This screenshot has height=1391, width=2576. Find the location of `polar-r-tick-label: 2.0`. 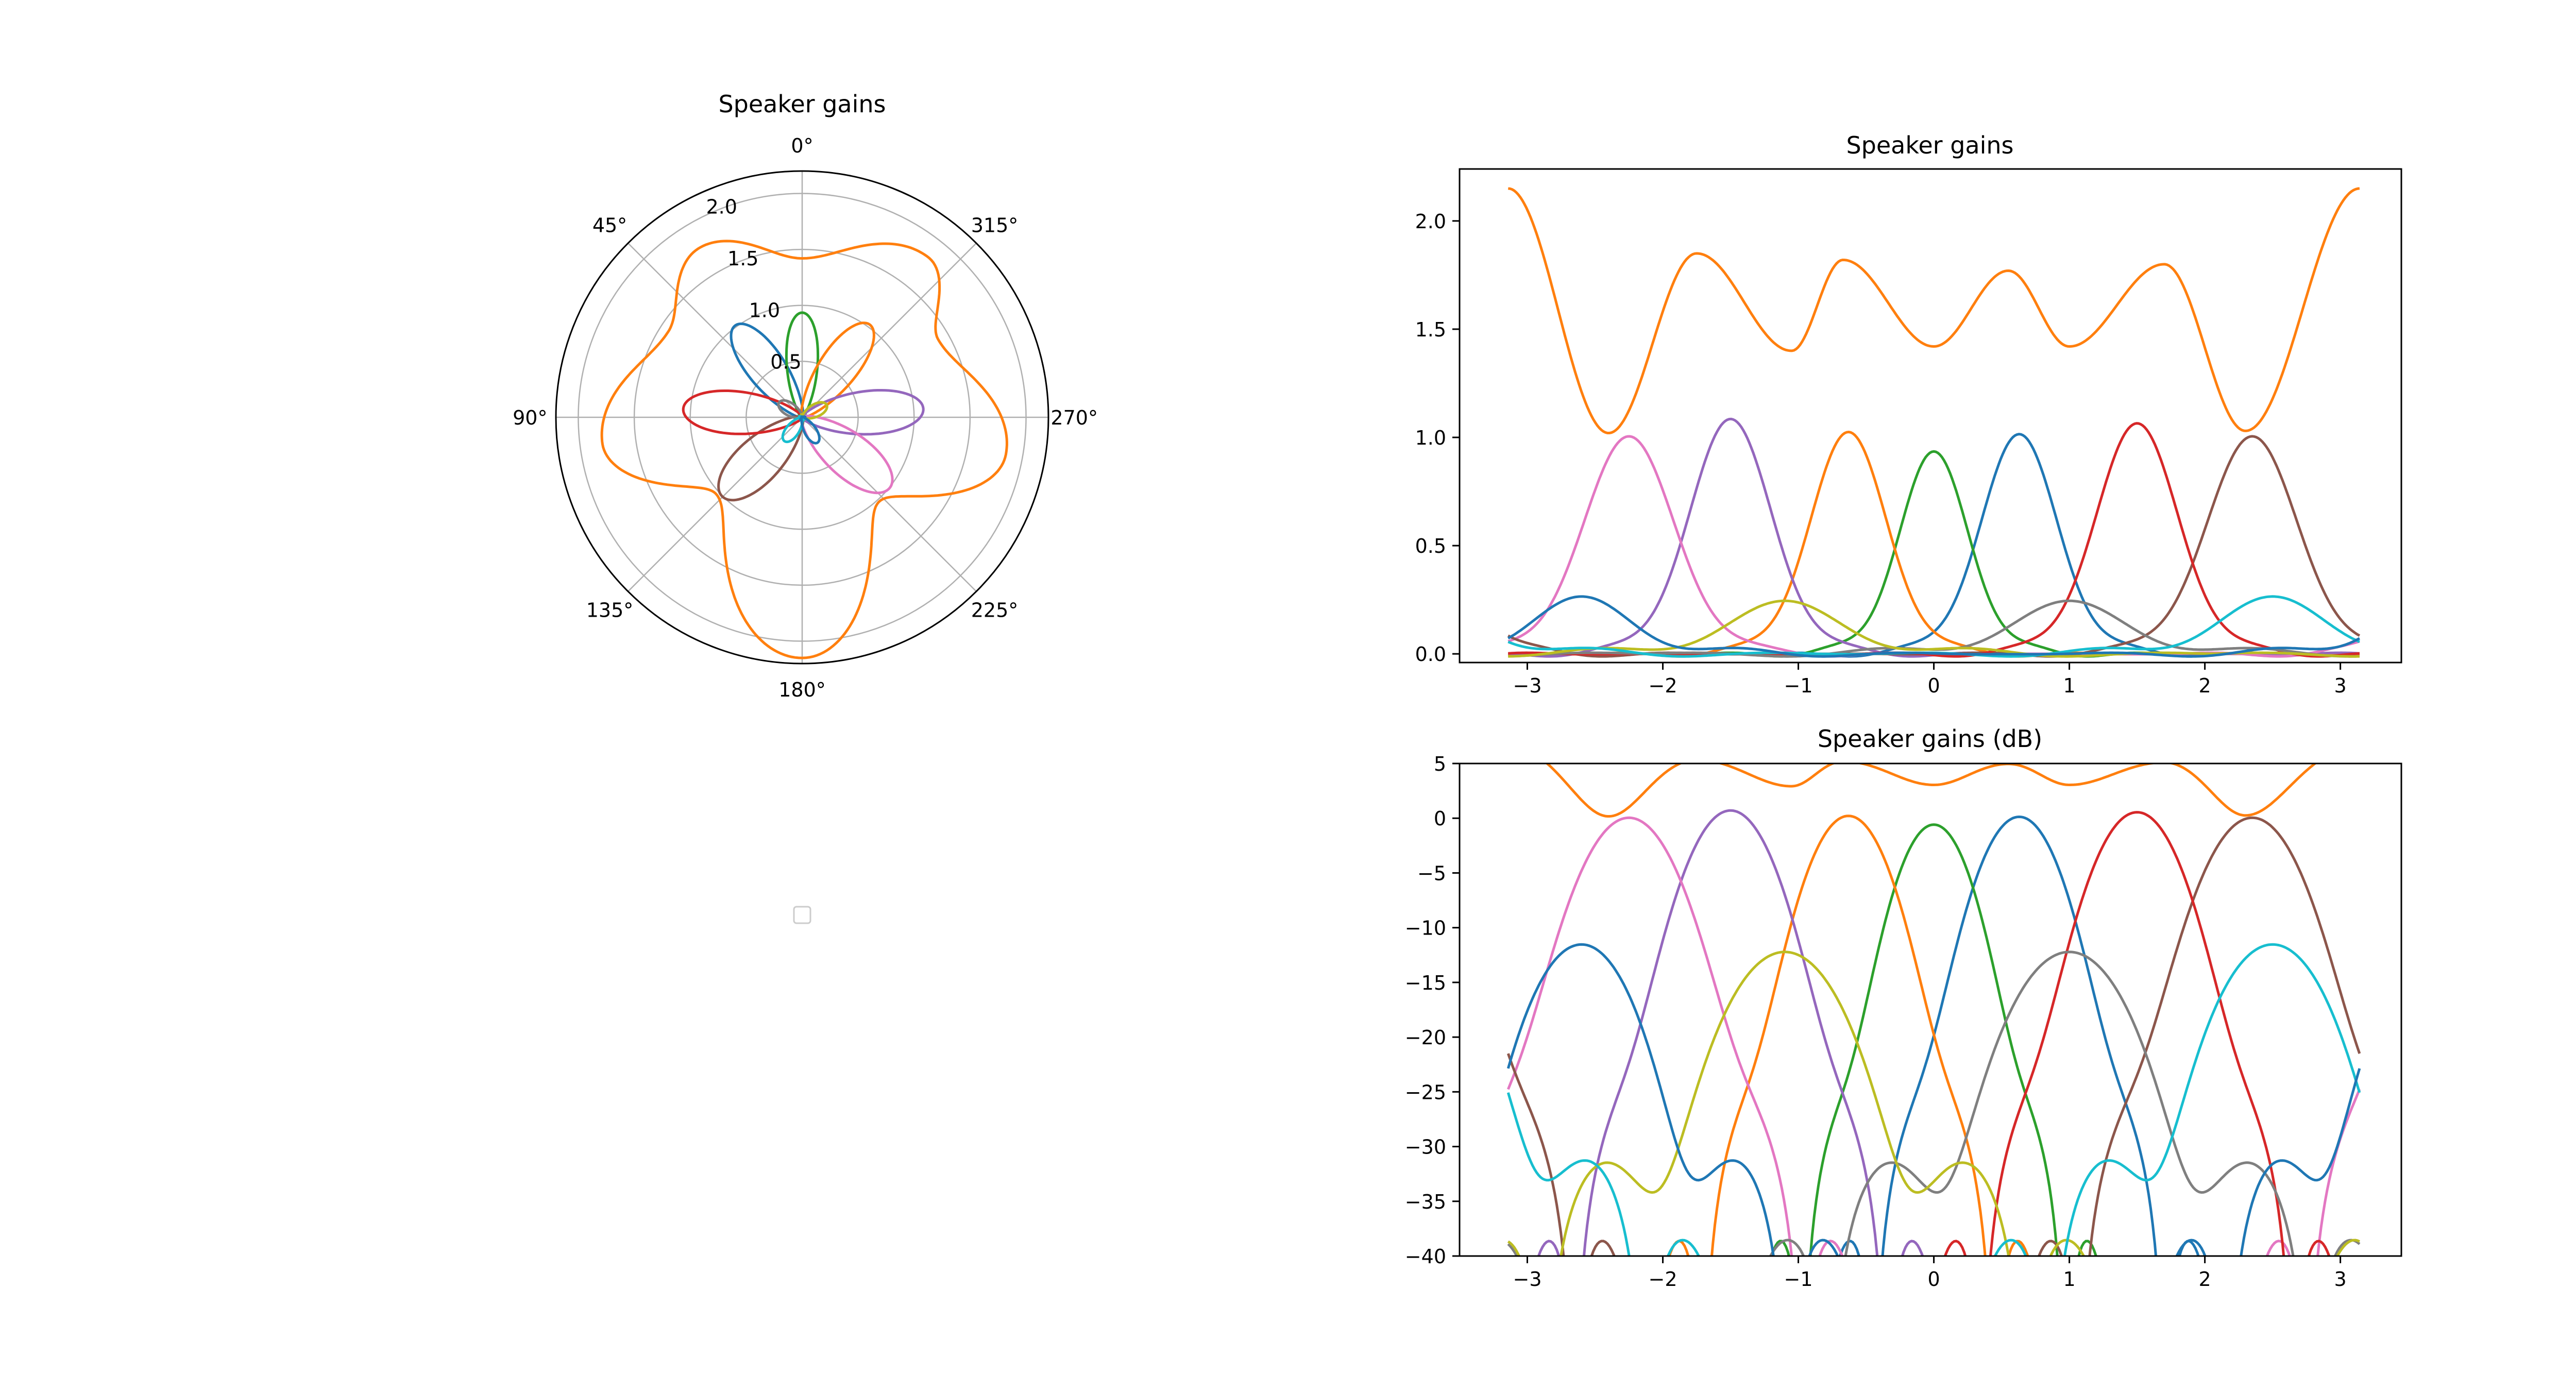

polar-r-tick-label: 2.0 is located at coordinates (721, 207).